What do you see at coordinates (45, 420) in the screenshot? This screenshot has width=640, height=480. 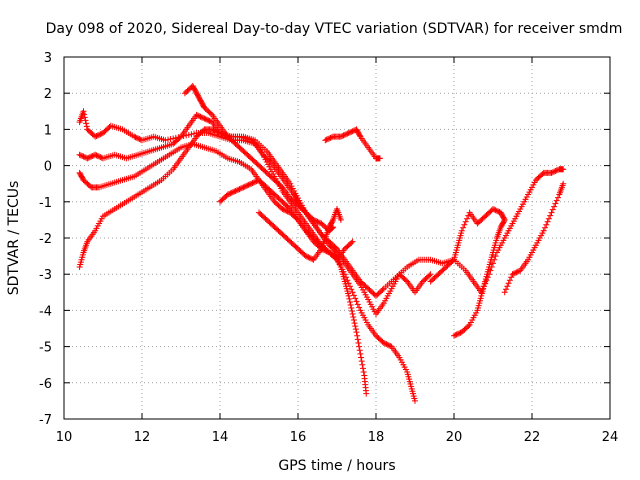 I see `y-tick-label: -7` at bounding box center [45, 420].